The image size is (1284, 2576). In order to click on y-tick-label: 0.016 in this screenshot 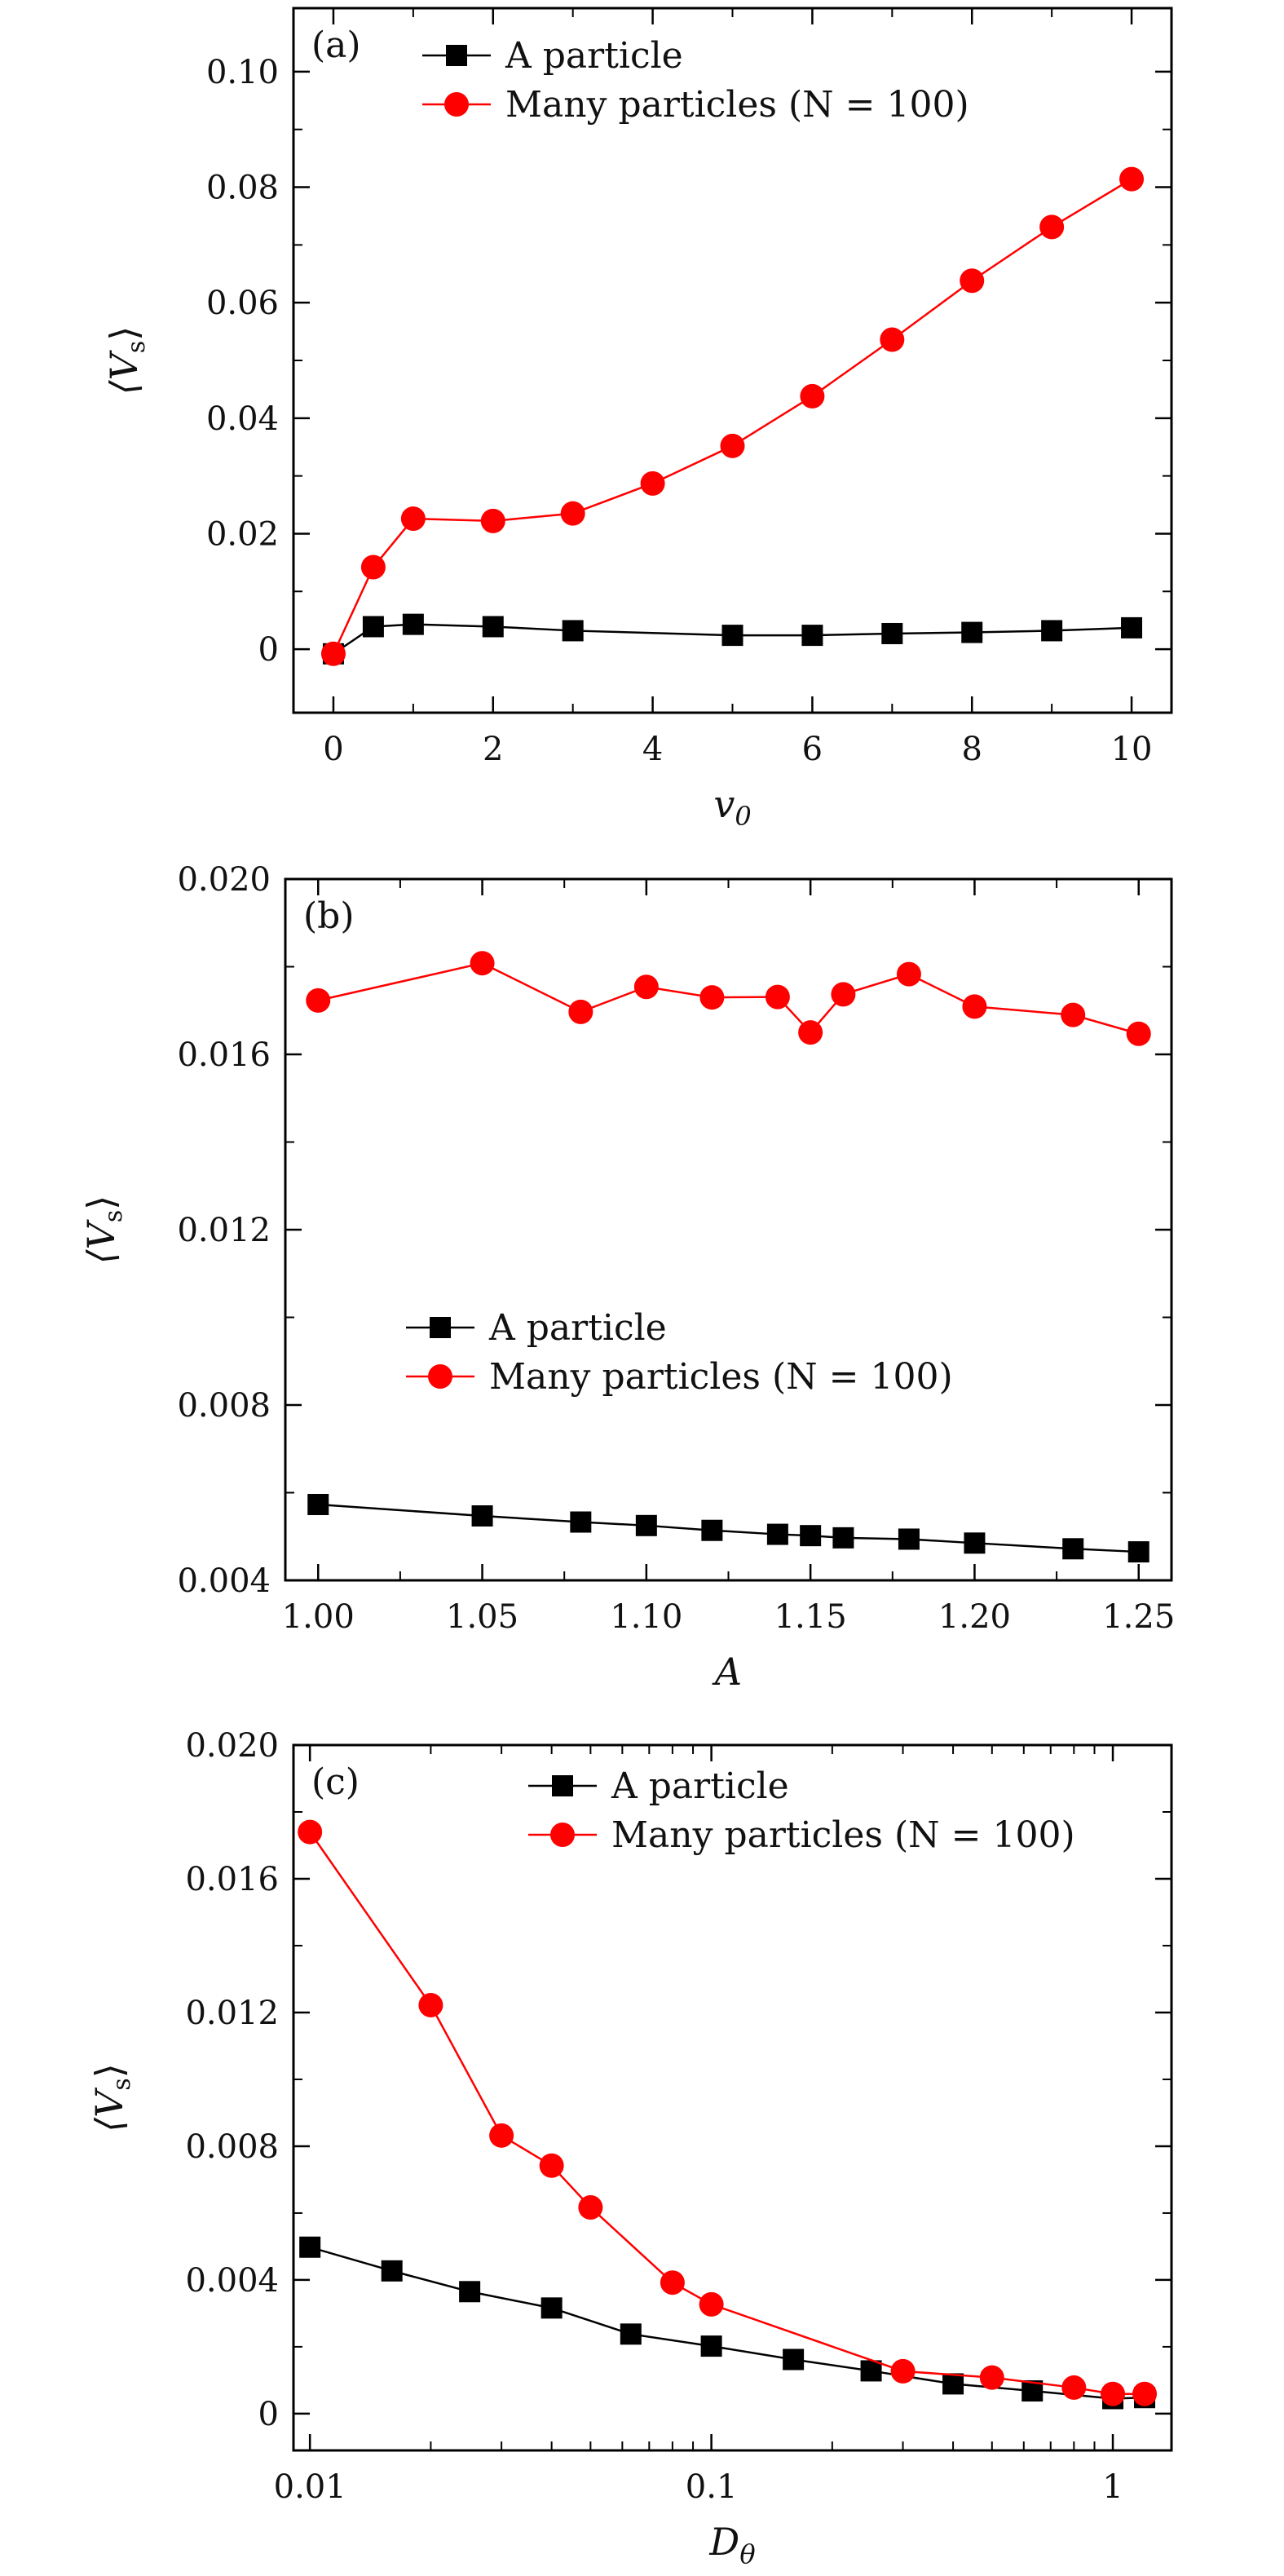, I will do `click(232, 1879)`.